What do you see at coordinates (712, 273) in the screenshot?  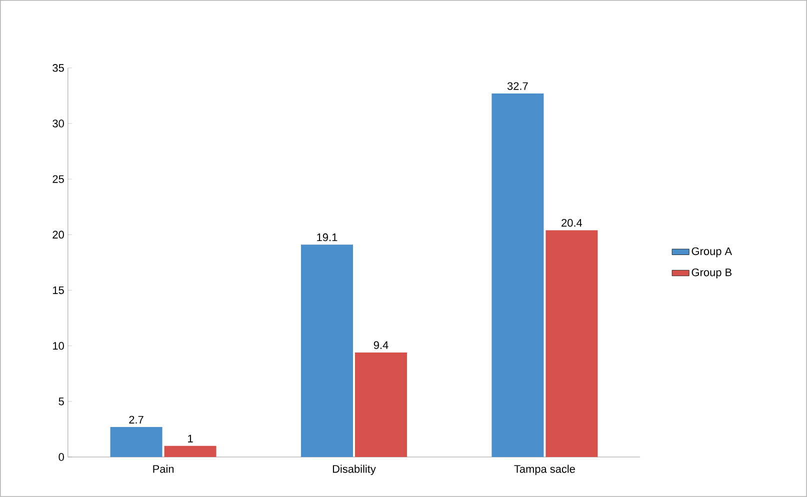 I see `legend-label: Group B` at bounding box center [712, 273].